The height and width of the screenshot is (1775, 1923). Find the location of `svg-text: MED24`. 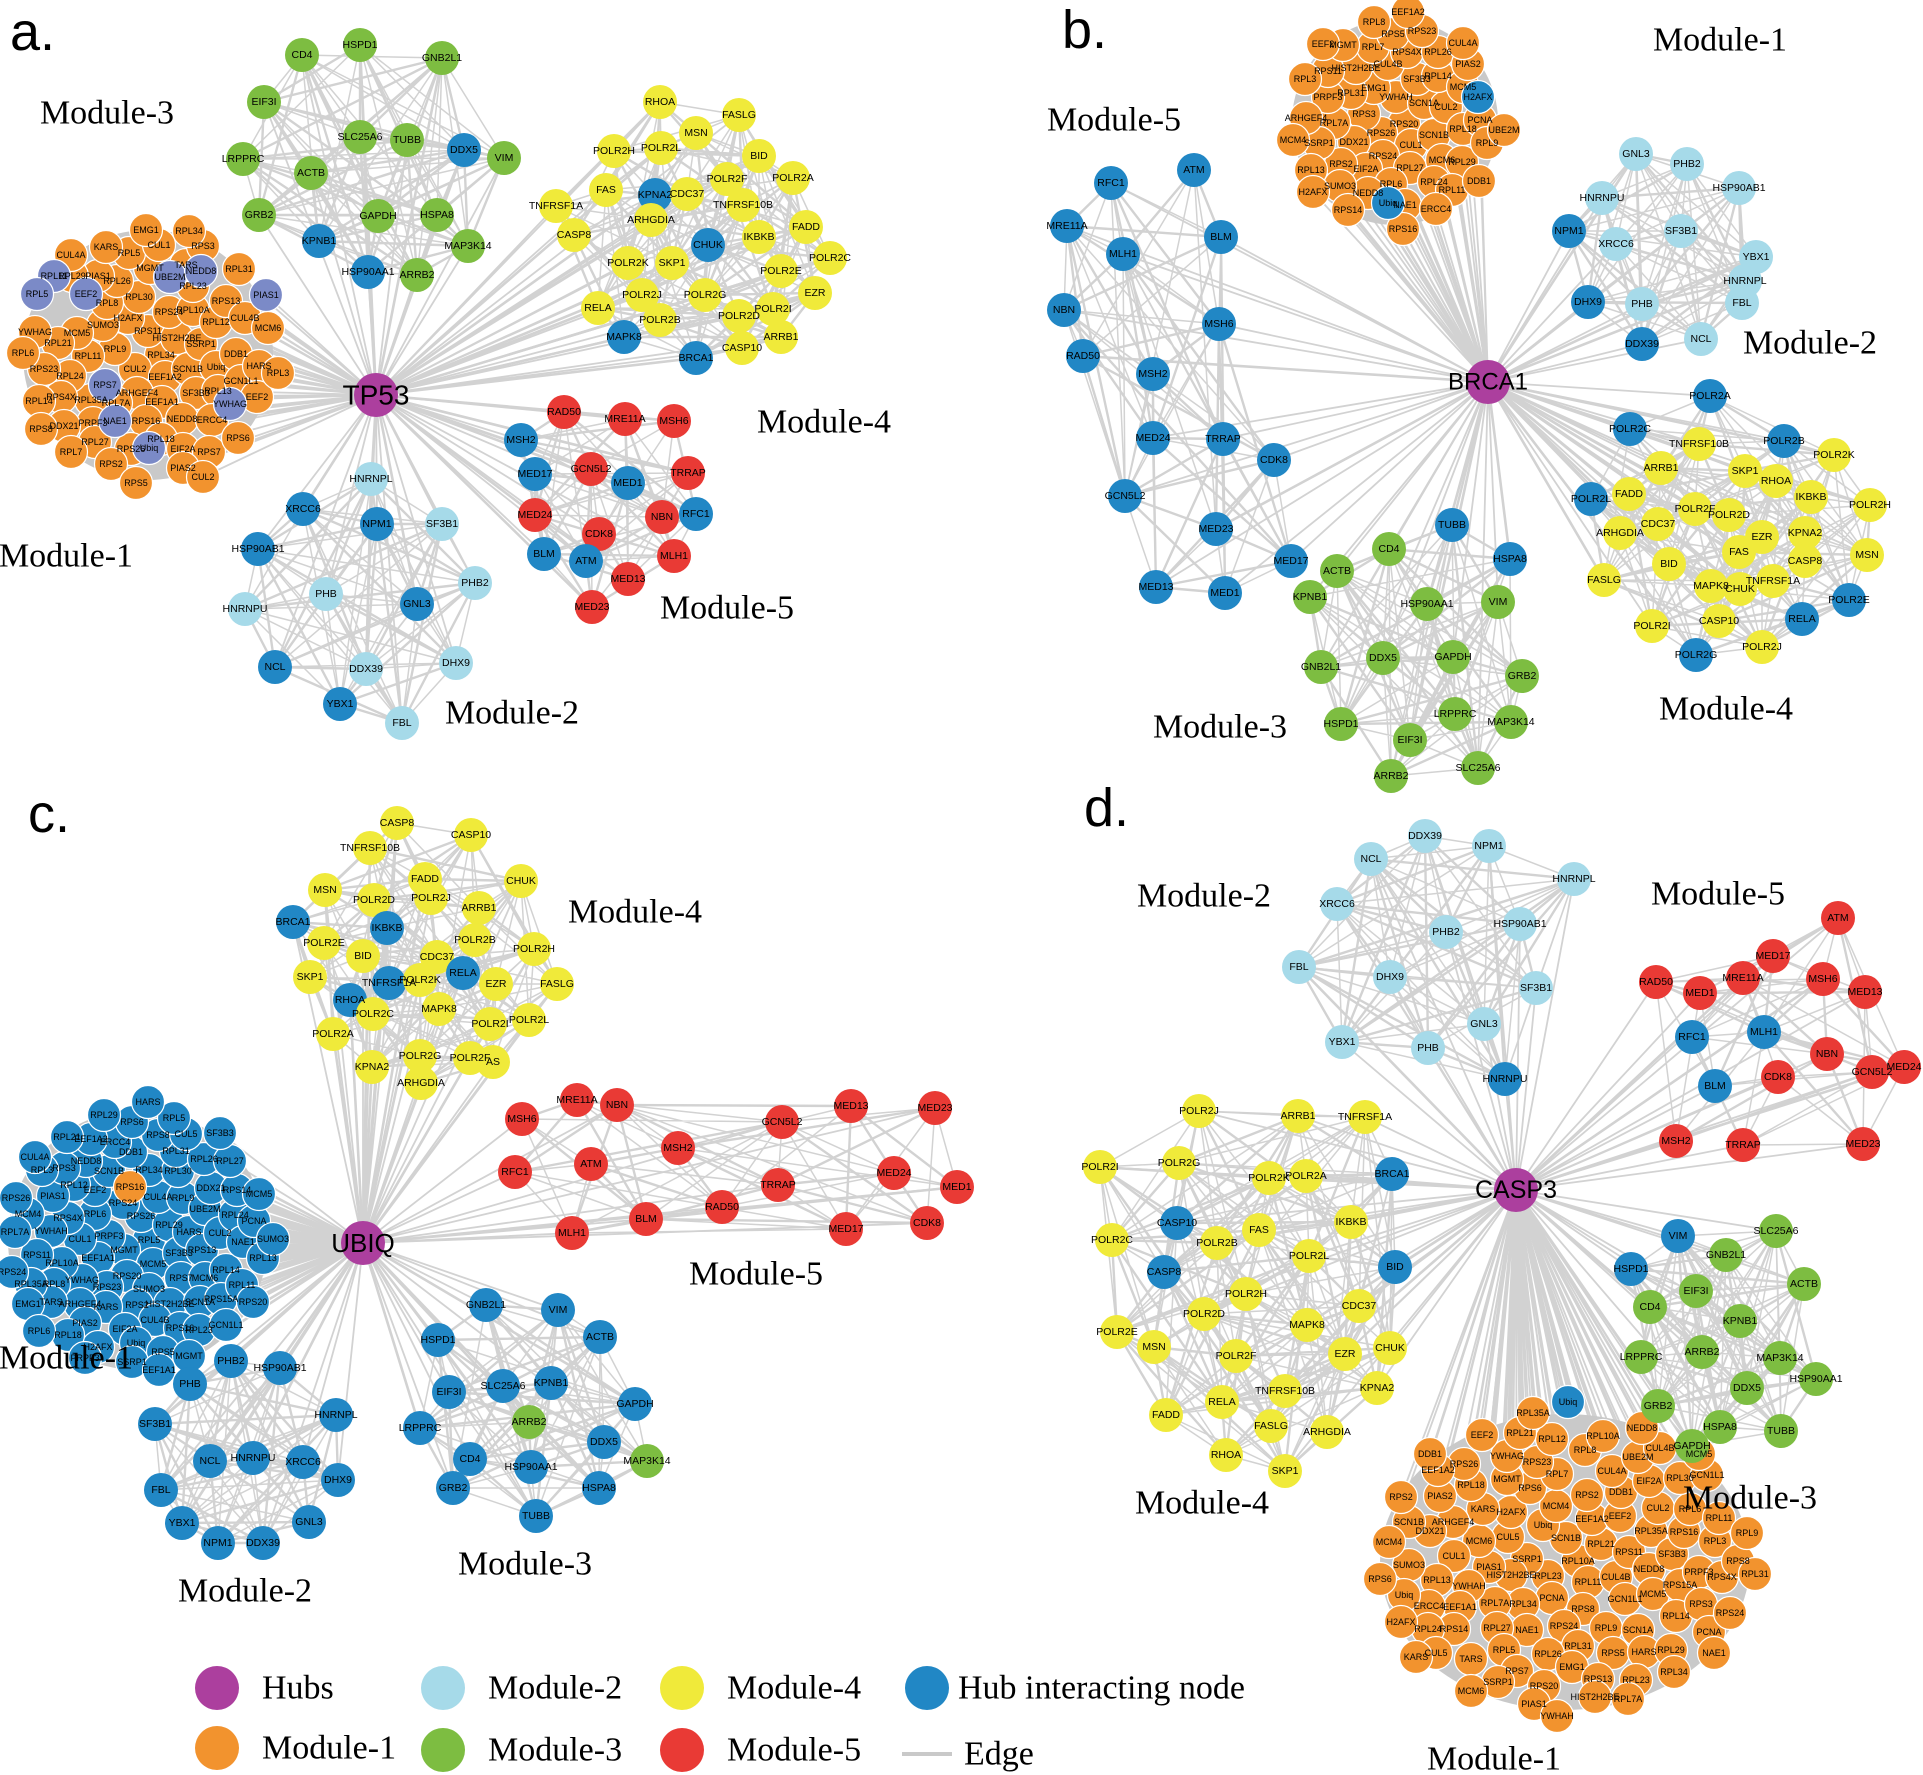

svg-text: MED24 is located at coordinates (1903, 1067).